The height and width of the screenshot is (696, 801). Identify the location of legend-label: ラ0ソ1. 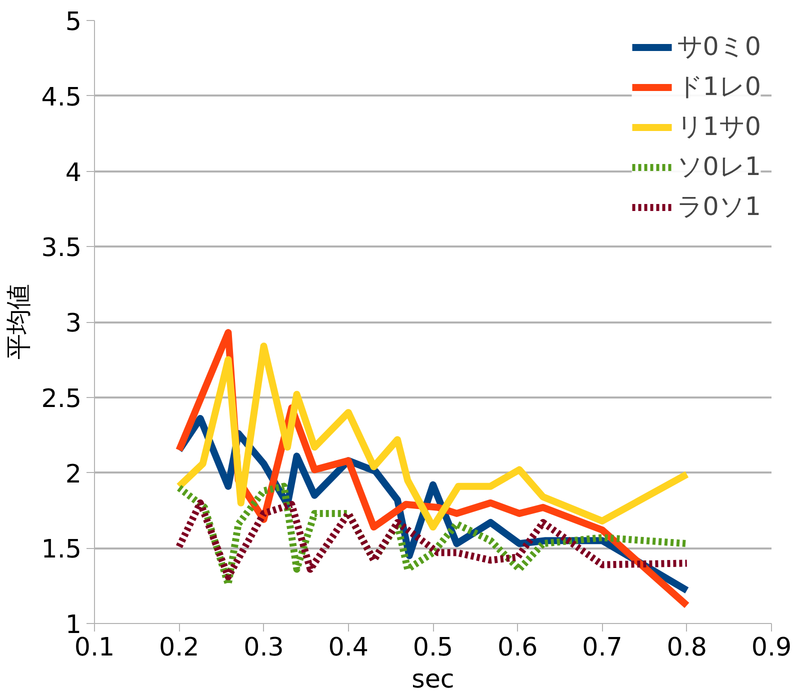
(718, 206).